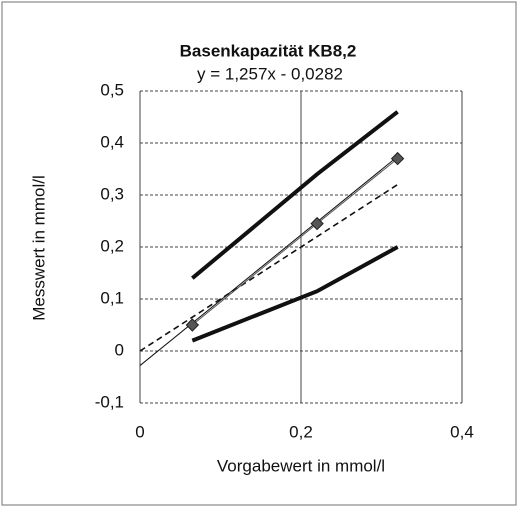 The height and width of the screenshot is (508, 519). What do you see at coordinates (301, 465) in the screenshot?
I see `x-axis-label: Vorgabewert in mmol/l` at bounding box center [301, 465].